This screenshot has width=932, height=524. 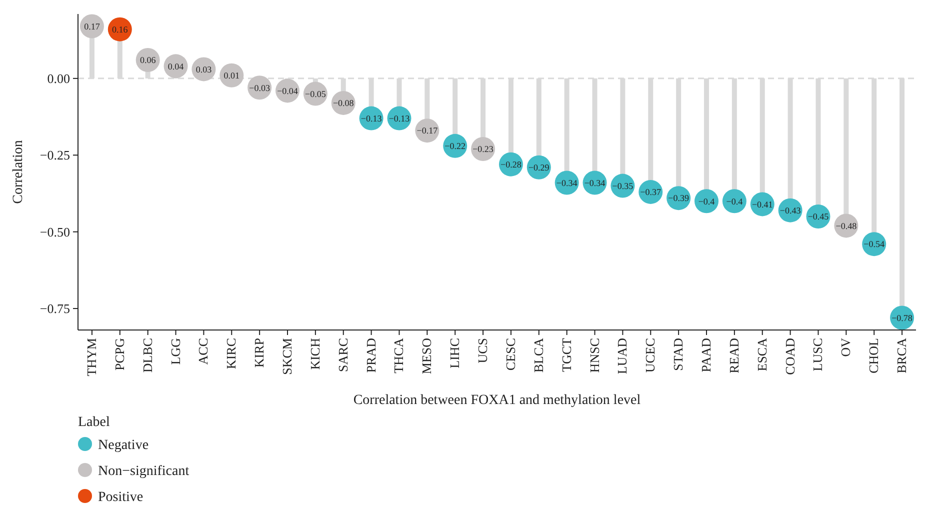 What do you see at coordinates (123, 445) in the screenshot?
I see `legend-label: Negative` at bounding box center [123, 445].